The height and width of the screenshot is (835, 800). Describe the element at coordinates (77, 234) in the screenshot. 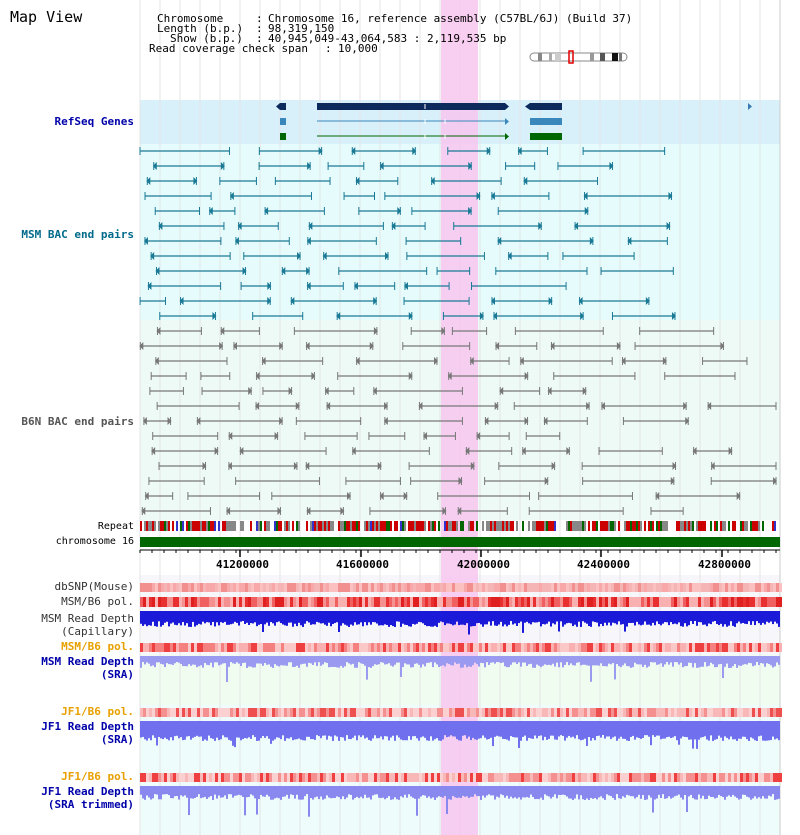

I see `label-msm-bac: MSM BAC end pairs` at that location.